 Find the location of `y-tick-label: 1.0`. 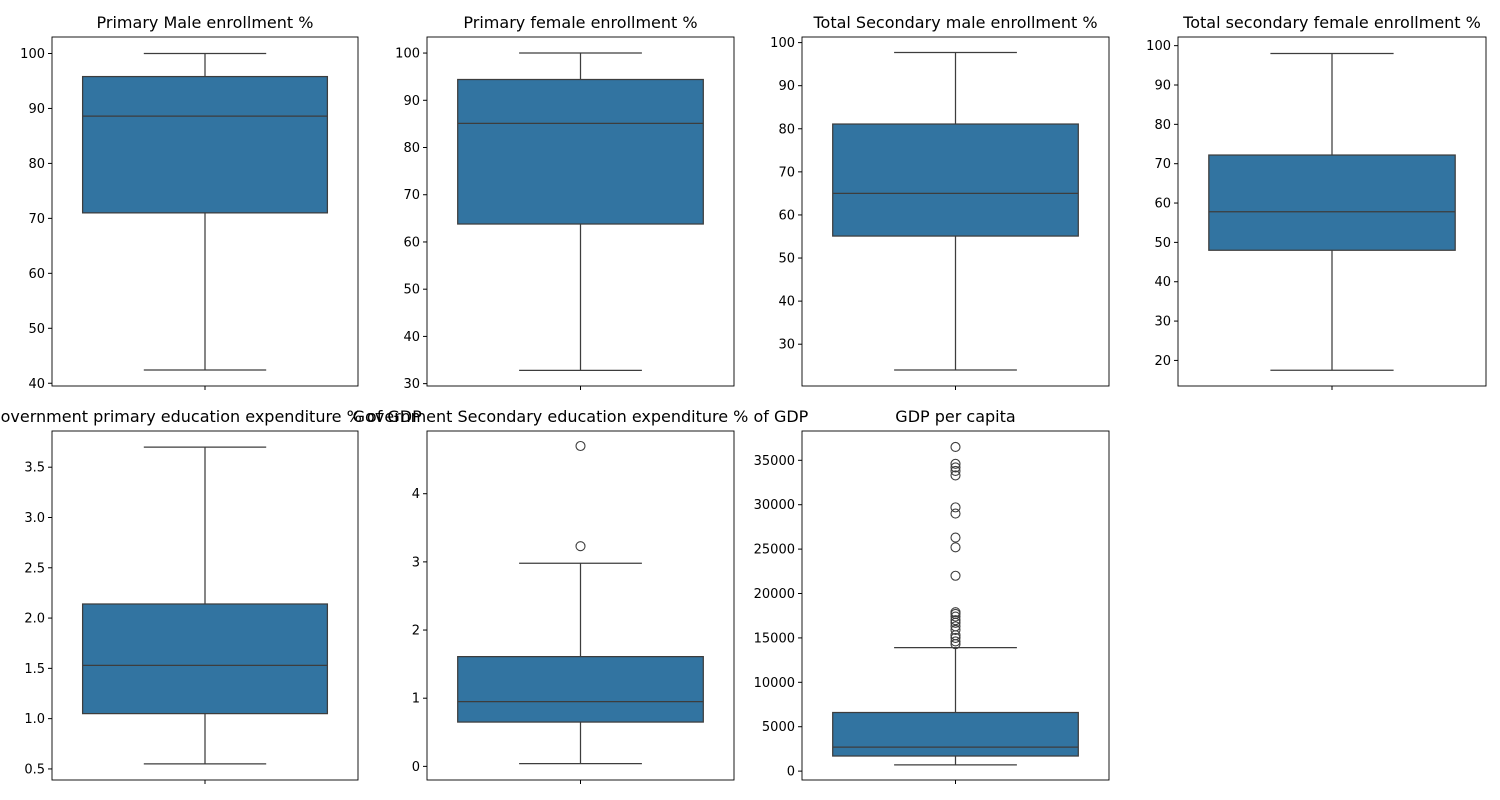

y-tick-label: 1.0 is located at coordinates (34, 719).